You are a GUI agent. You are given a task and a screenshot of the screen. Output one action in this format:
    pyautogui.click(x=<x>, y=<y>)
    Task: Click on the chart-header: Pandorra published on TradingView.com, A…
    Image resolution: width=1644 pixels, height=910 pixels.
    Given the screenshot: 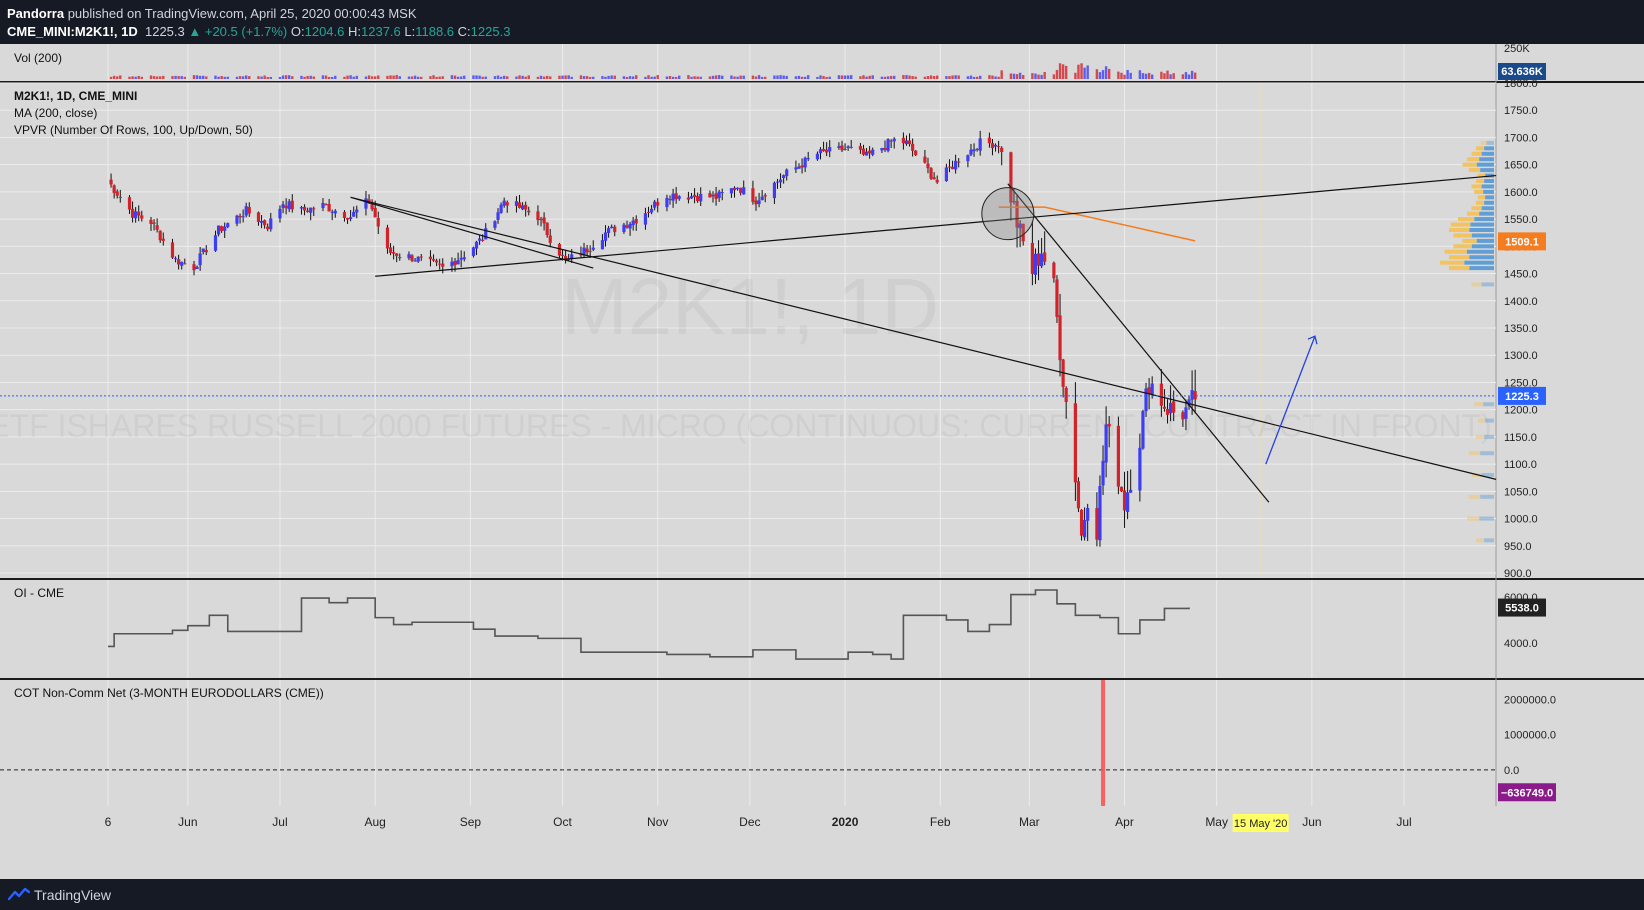 What is the action you would take?
    pyautogui.click(x=822, y=22)
    